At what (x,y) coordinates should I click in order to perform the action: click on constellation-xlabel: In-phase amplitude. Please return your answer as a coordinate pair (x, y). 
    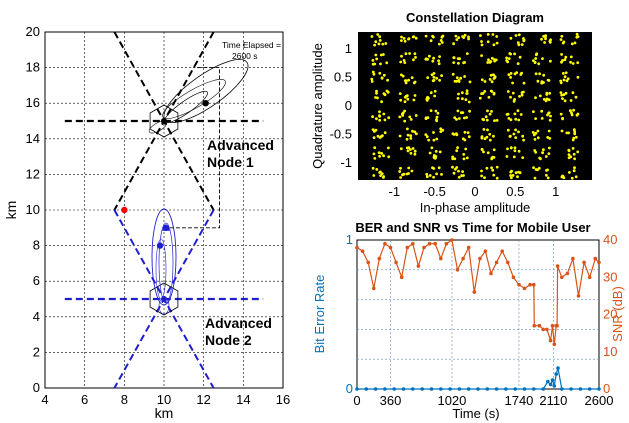
    Looking at the image, I should click on (475, 207).